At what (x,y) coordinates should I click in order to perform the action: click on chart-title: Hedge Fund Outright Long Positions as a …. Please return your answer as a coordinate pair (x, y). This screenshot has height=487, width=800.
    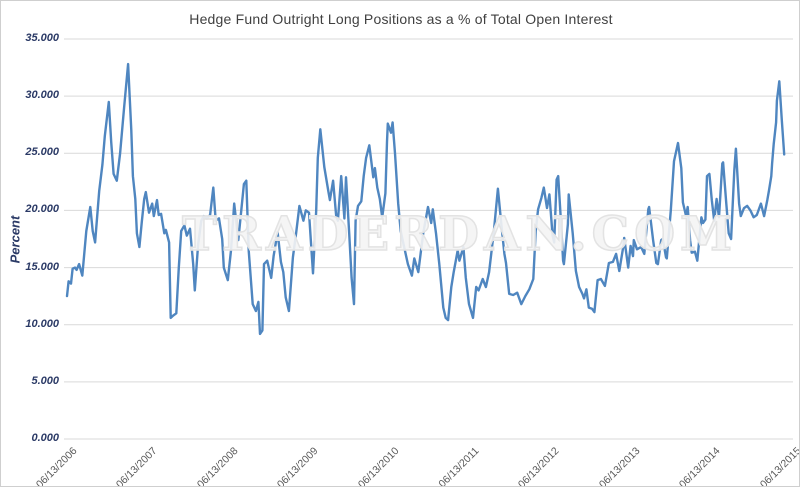
    Looking at the image, I should click on (401, 19).